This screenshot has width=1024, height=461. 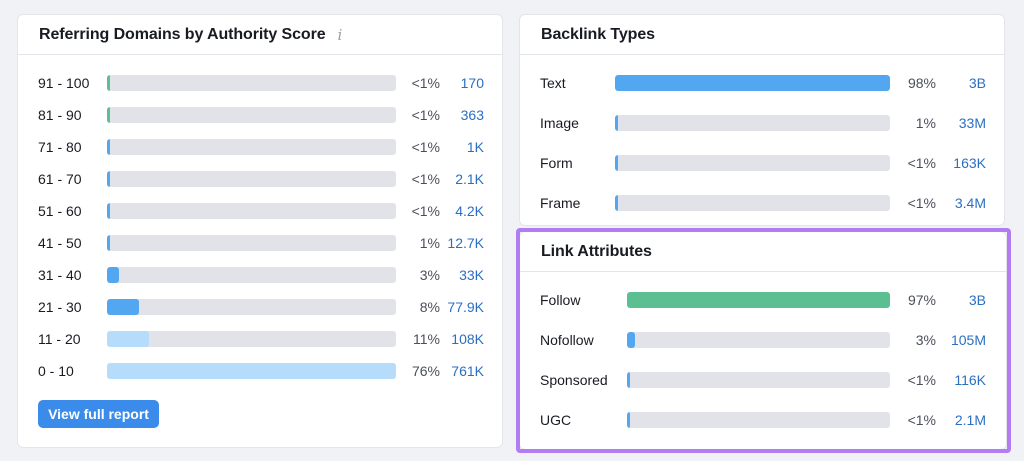 I want to click on row-count-link: 116K, so click(x=970, y=380).